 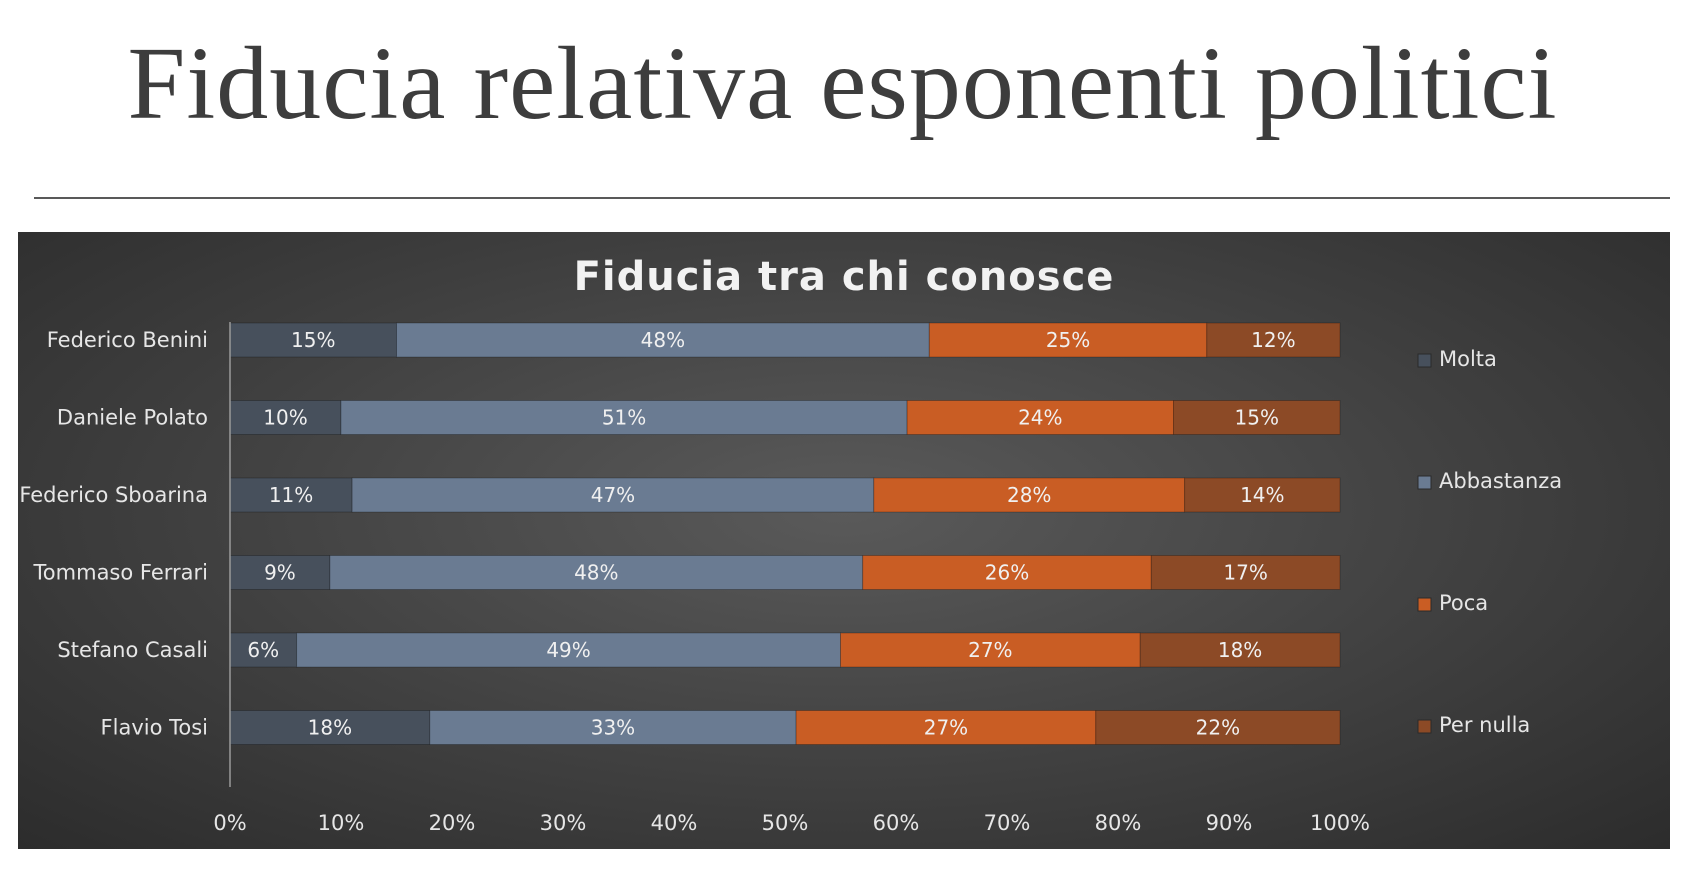 I want to click on data-label: 12%, so click(x=1273, y=340).